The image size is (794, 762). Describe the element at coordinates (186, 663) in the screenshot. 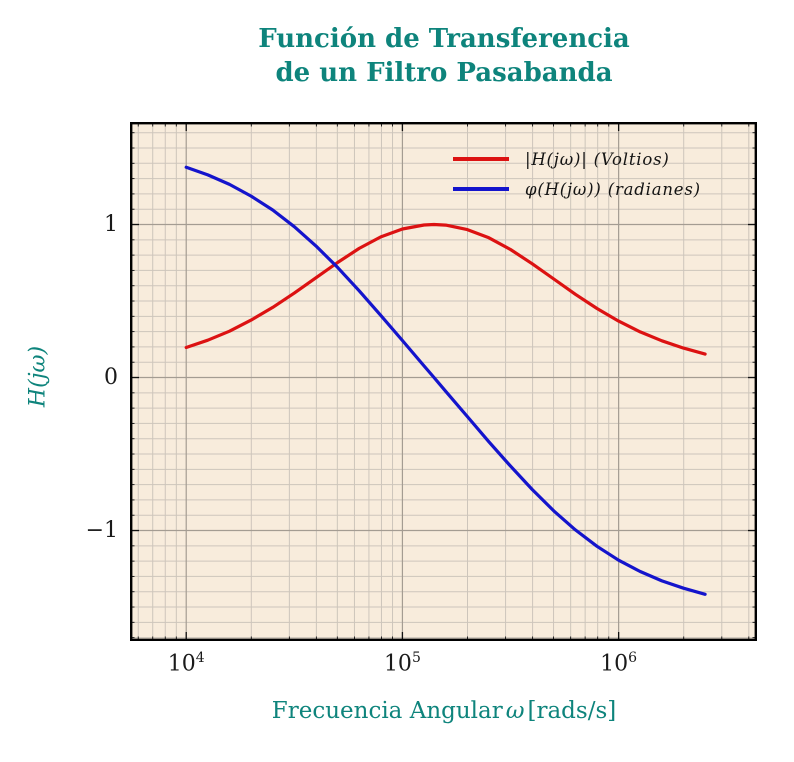

I see `x-tick-label-1e4: 10⁴` at that location.